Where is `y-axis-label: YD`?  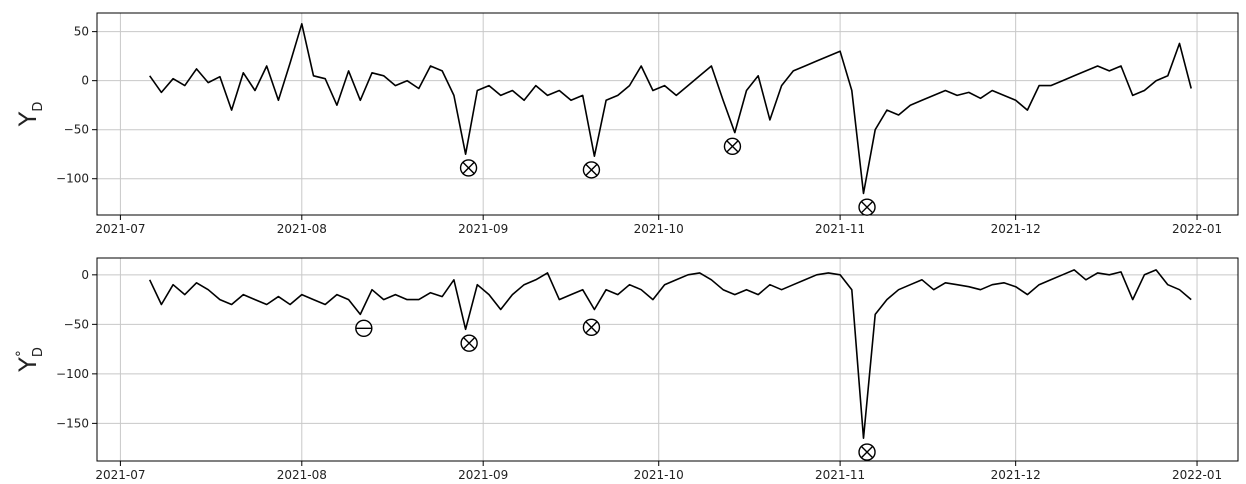 y-axis-label: YD is located at coordinates (30, 115).